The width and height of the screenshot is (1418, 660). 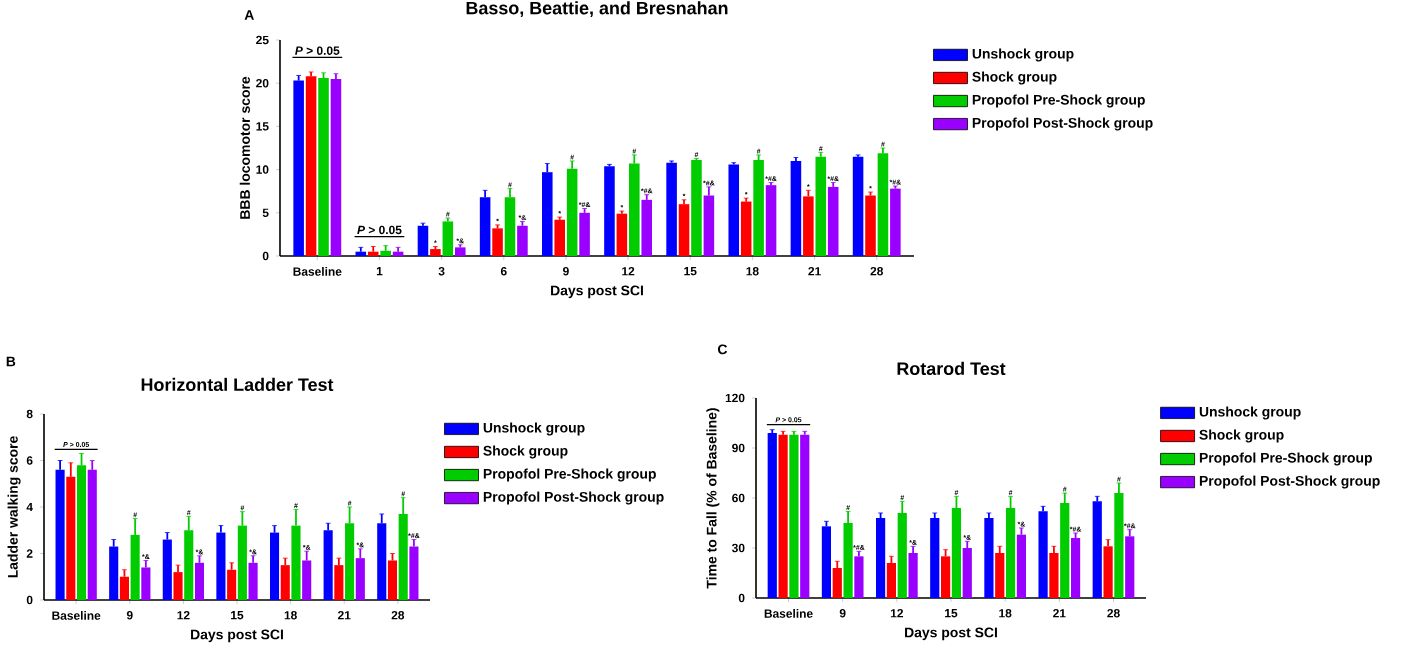 I want to click on chart-title: Rotarod Test, so click(x=951, y=368).